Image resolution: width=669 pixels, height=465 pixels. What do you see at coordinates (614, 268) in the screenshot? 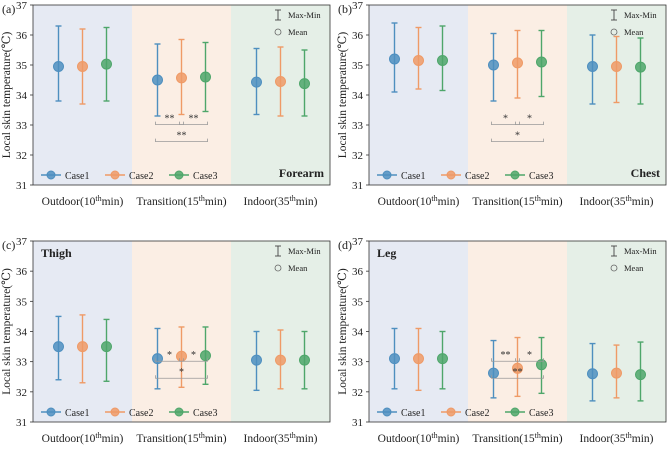
I see `legend-mean-symbol` at bounding box center [614, 268].